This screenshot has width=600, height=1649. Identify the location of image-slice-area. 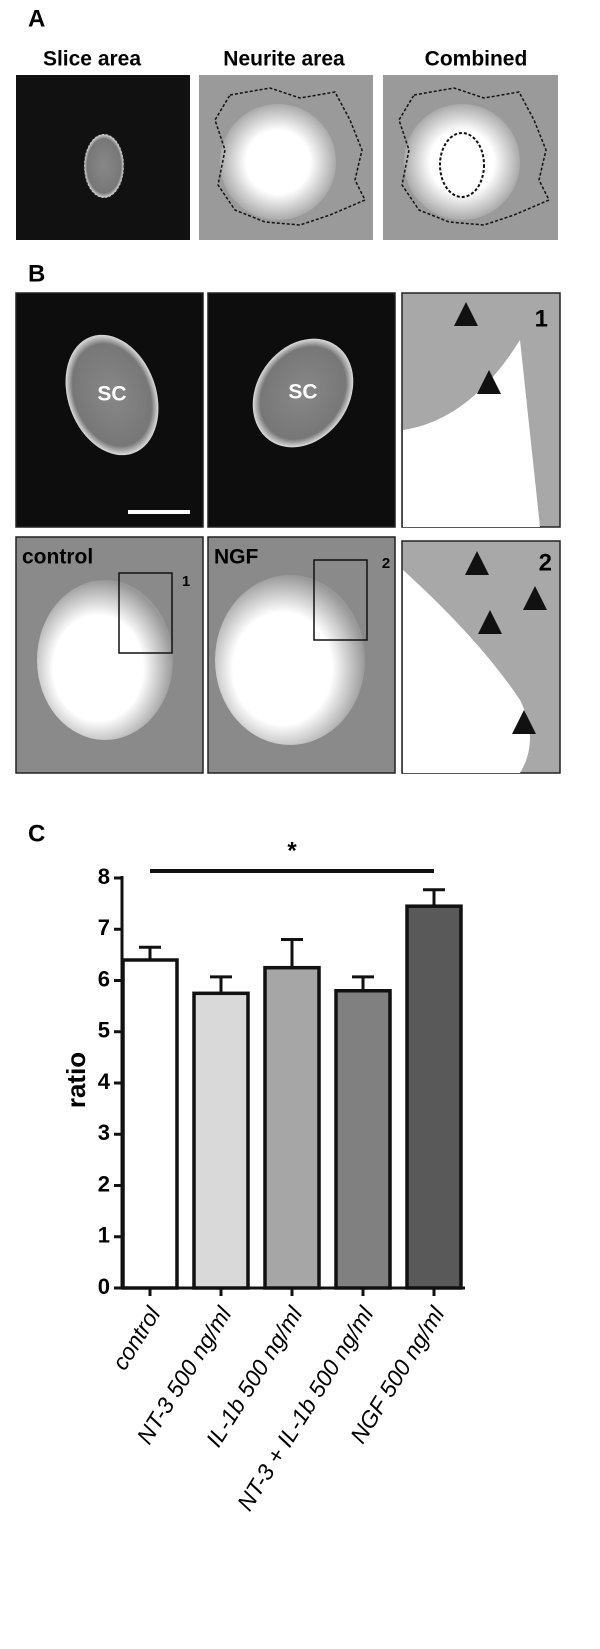
(103, 157).